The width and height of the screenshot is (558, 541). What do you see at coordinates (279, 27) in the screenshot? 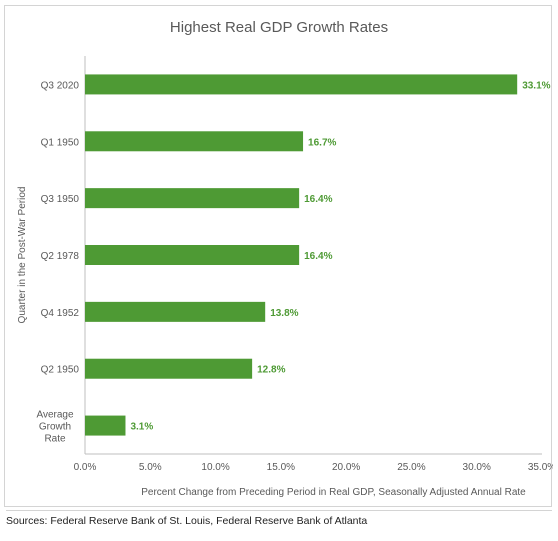
I see `chart-title: Highest Real GDP Growth Rates` at bounding box center [279, 27].